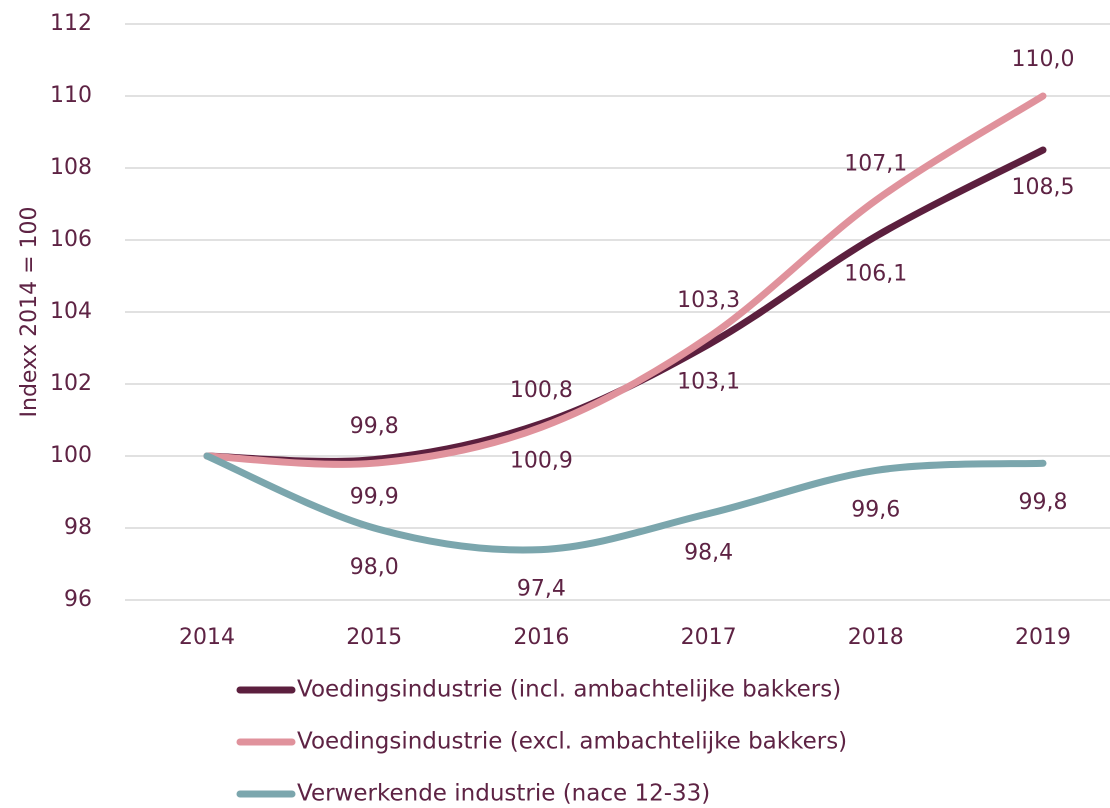 The height and width of the screenshot is (808, 1110). Describe the element at coordinates (503, 794) in the screenshot. I see `legend-label: Verwerkende industrie (nace 12-33)` at that location.